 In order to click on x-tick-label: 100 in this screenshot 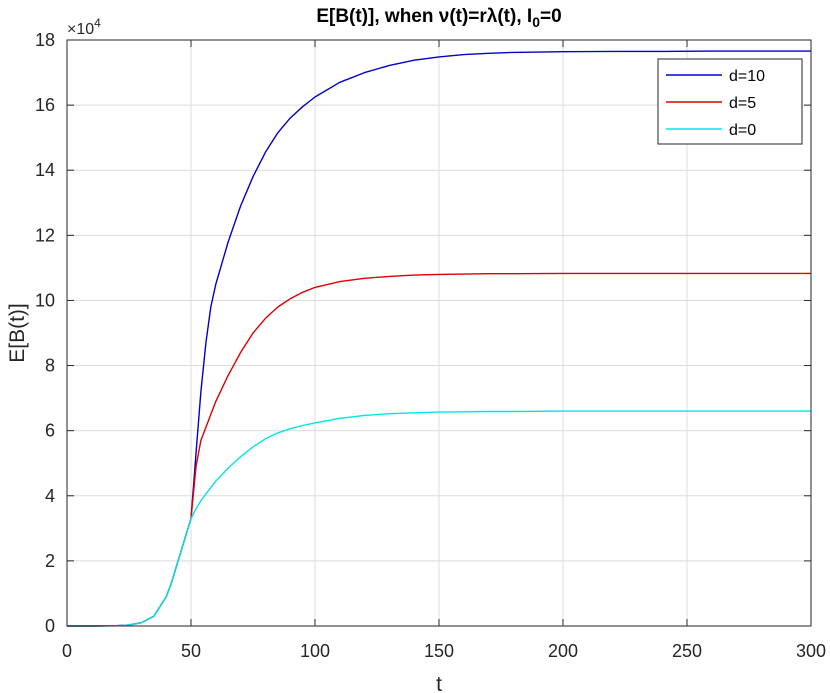, I will do `click(315, 651)`.